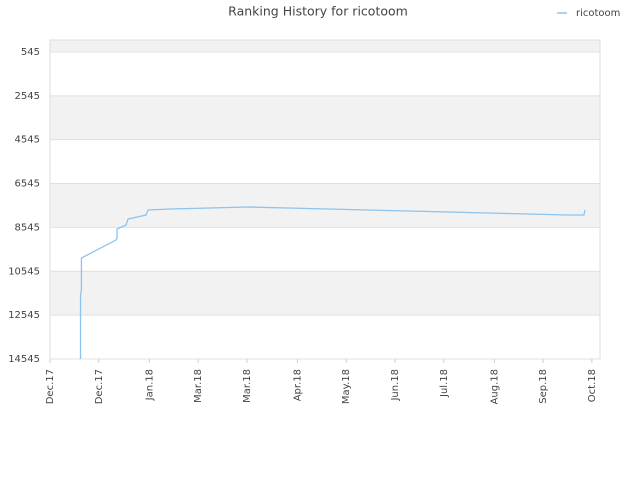  What do you see at coordinates (297, 385) in the screenshot?
I see `x-tick-label: Apr.18` at bounding box center [297, 385].